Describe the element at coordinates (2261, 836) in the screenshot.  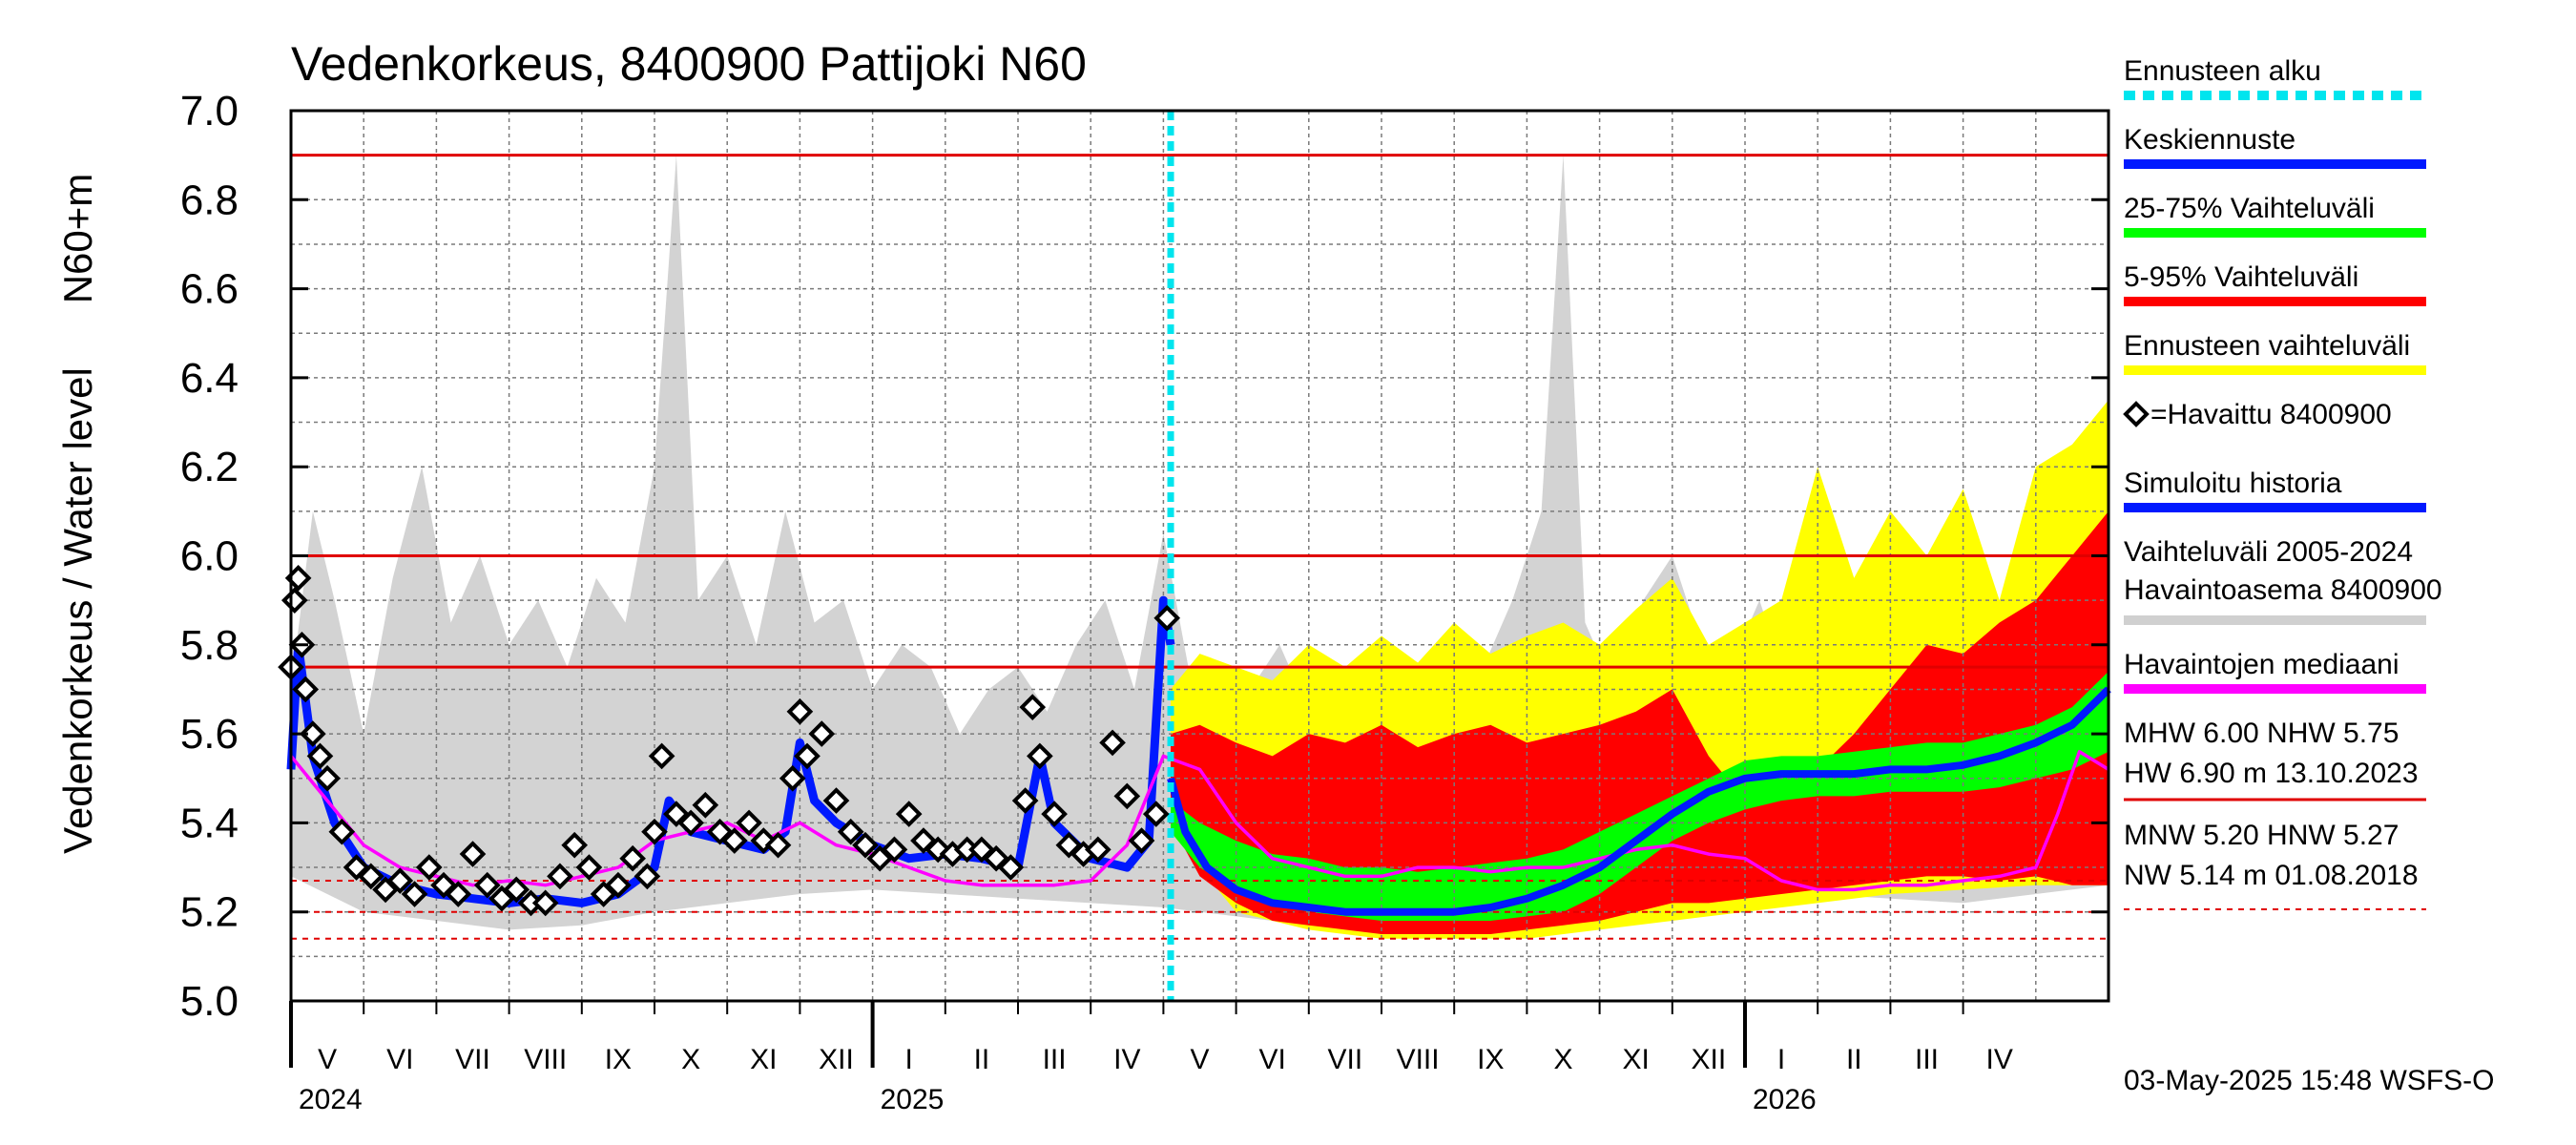
I see `stats-line-3: MNW 5.20 HNW 5.27` at that location.